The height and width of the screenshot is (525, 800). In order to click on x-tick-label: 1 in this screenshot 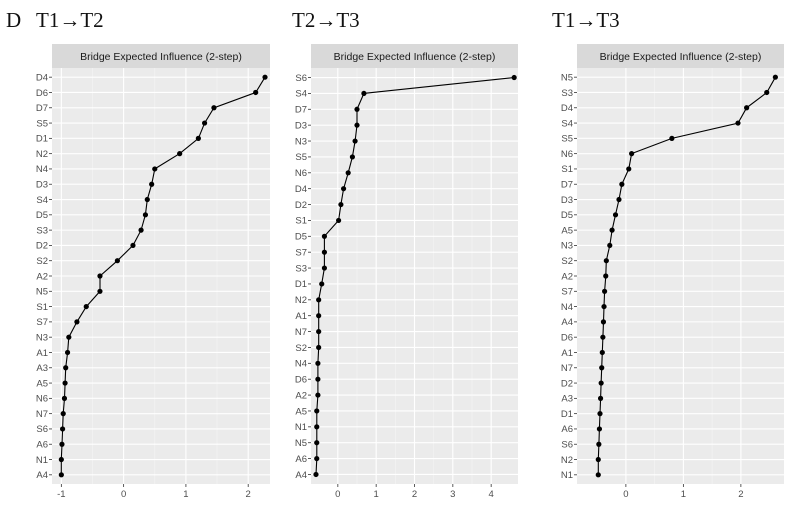, I will do `click(185, 494)`.